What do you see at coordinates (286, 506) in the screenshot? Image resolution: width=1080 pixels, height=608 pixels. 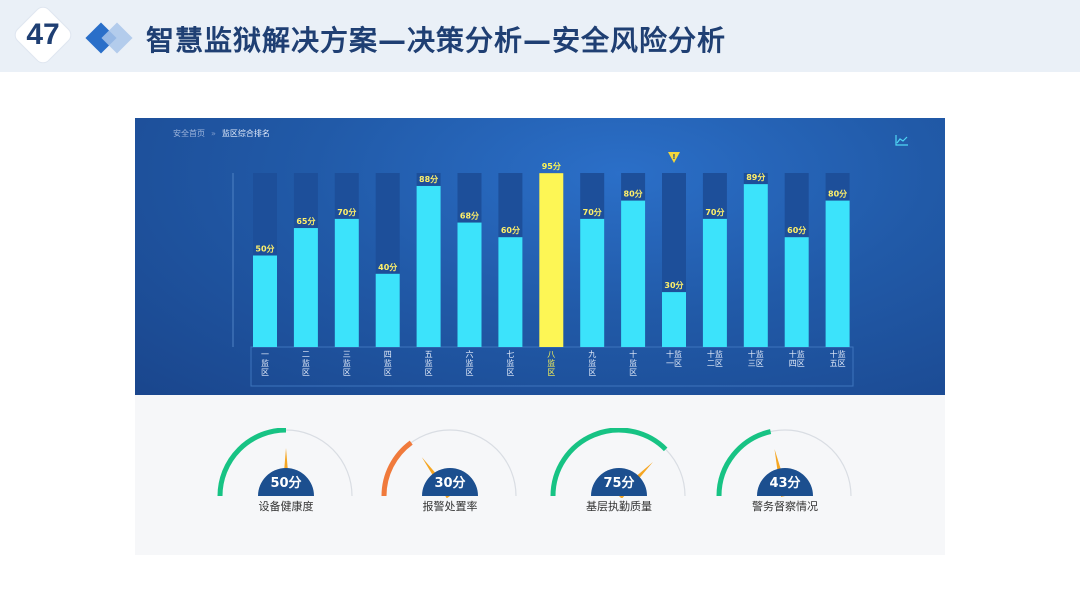 I see `gauge-label: 设备健康度` at bounding box center [286, 506].